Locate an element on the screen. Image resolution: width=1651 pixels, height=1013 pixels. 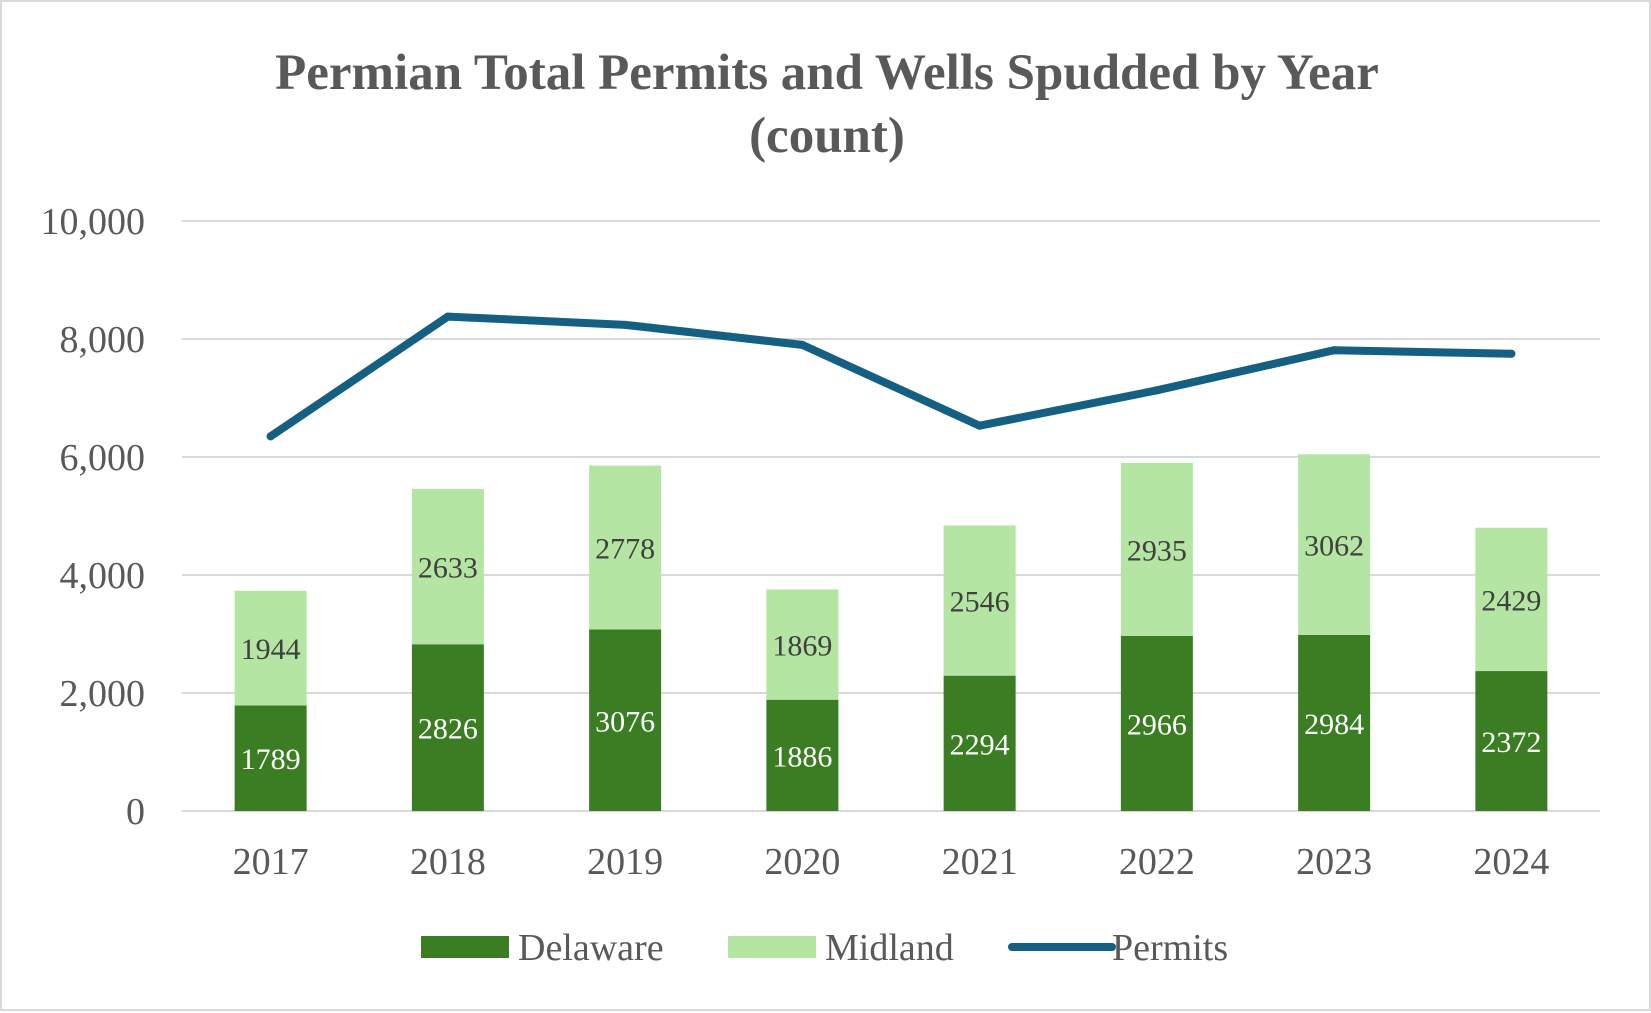
data-label-delaware: 2372 is located at coordinates (1511, 742).